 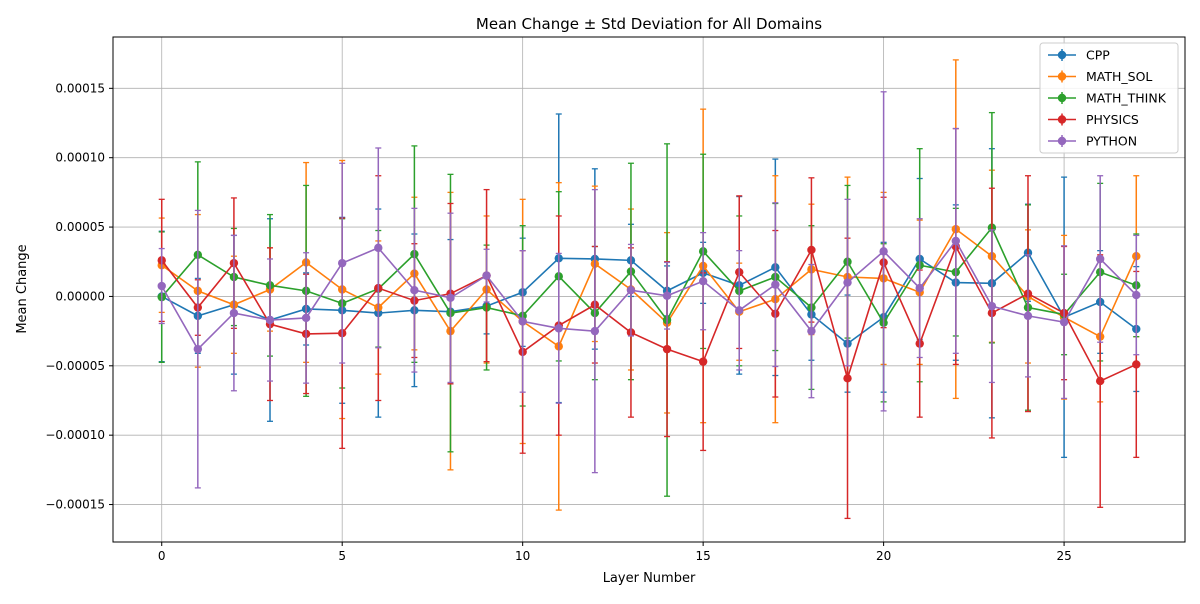 I want to click on x-axis-label: Layer Number, so click(x=649, y=578).